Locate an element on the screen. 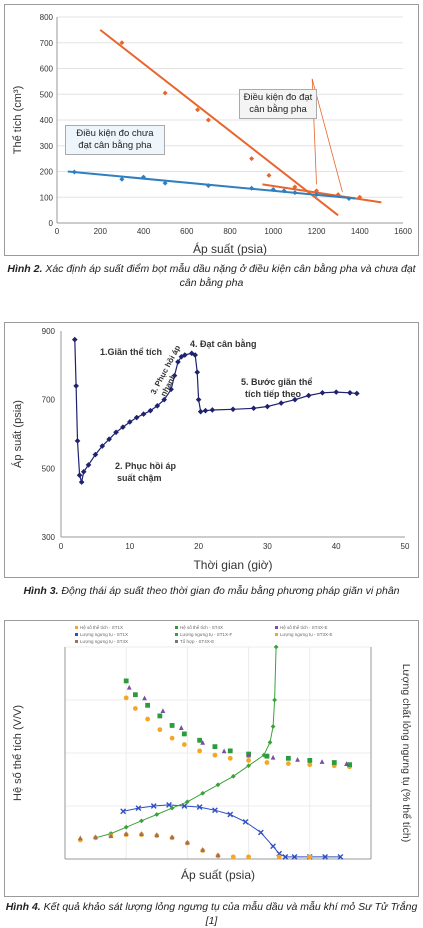  x-tick-label: 800 is located at coordinates (230, 231).